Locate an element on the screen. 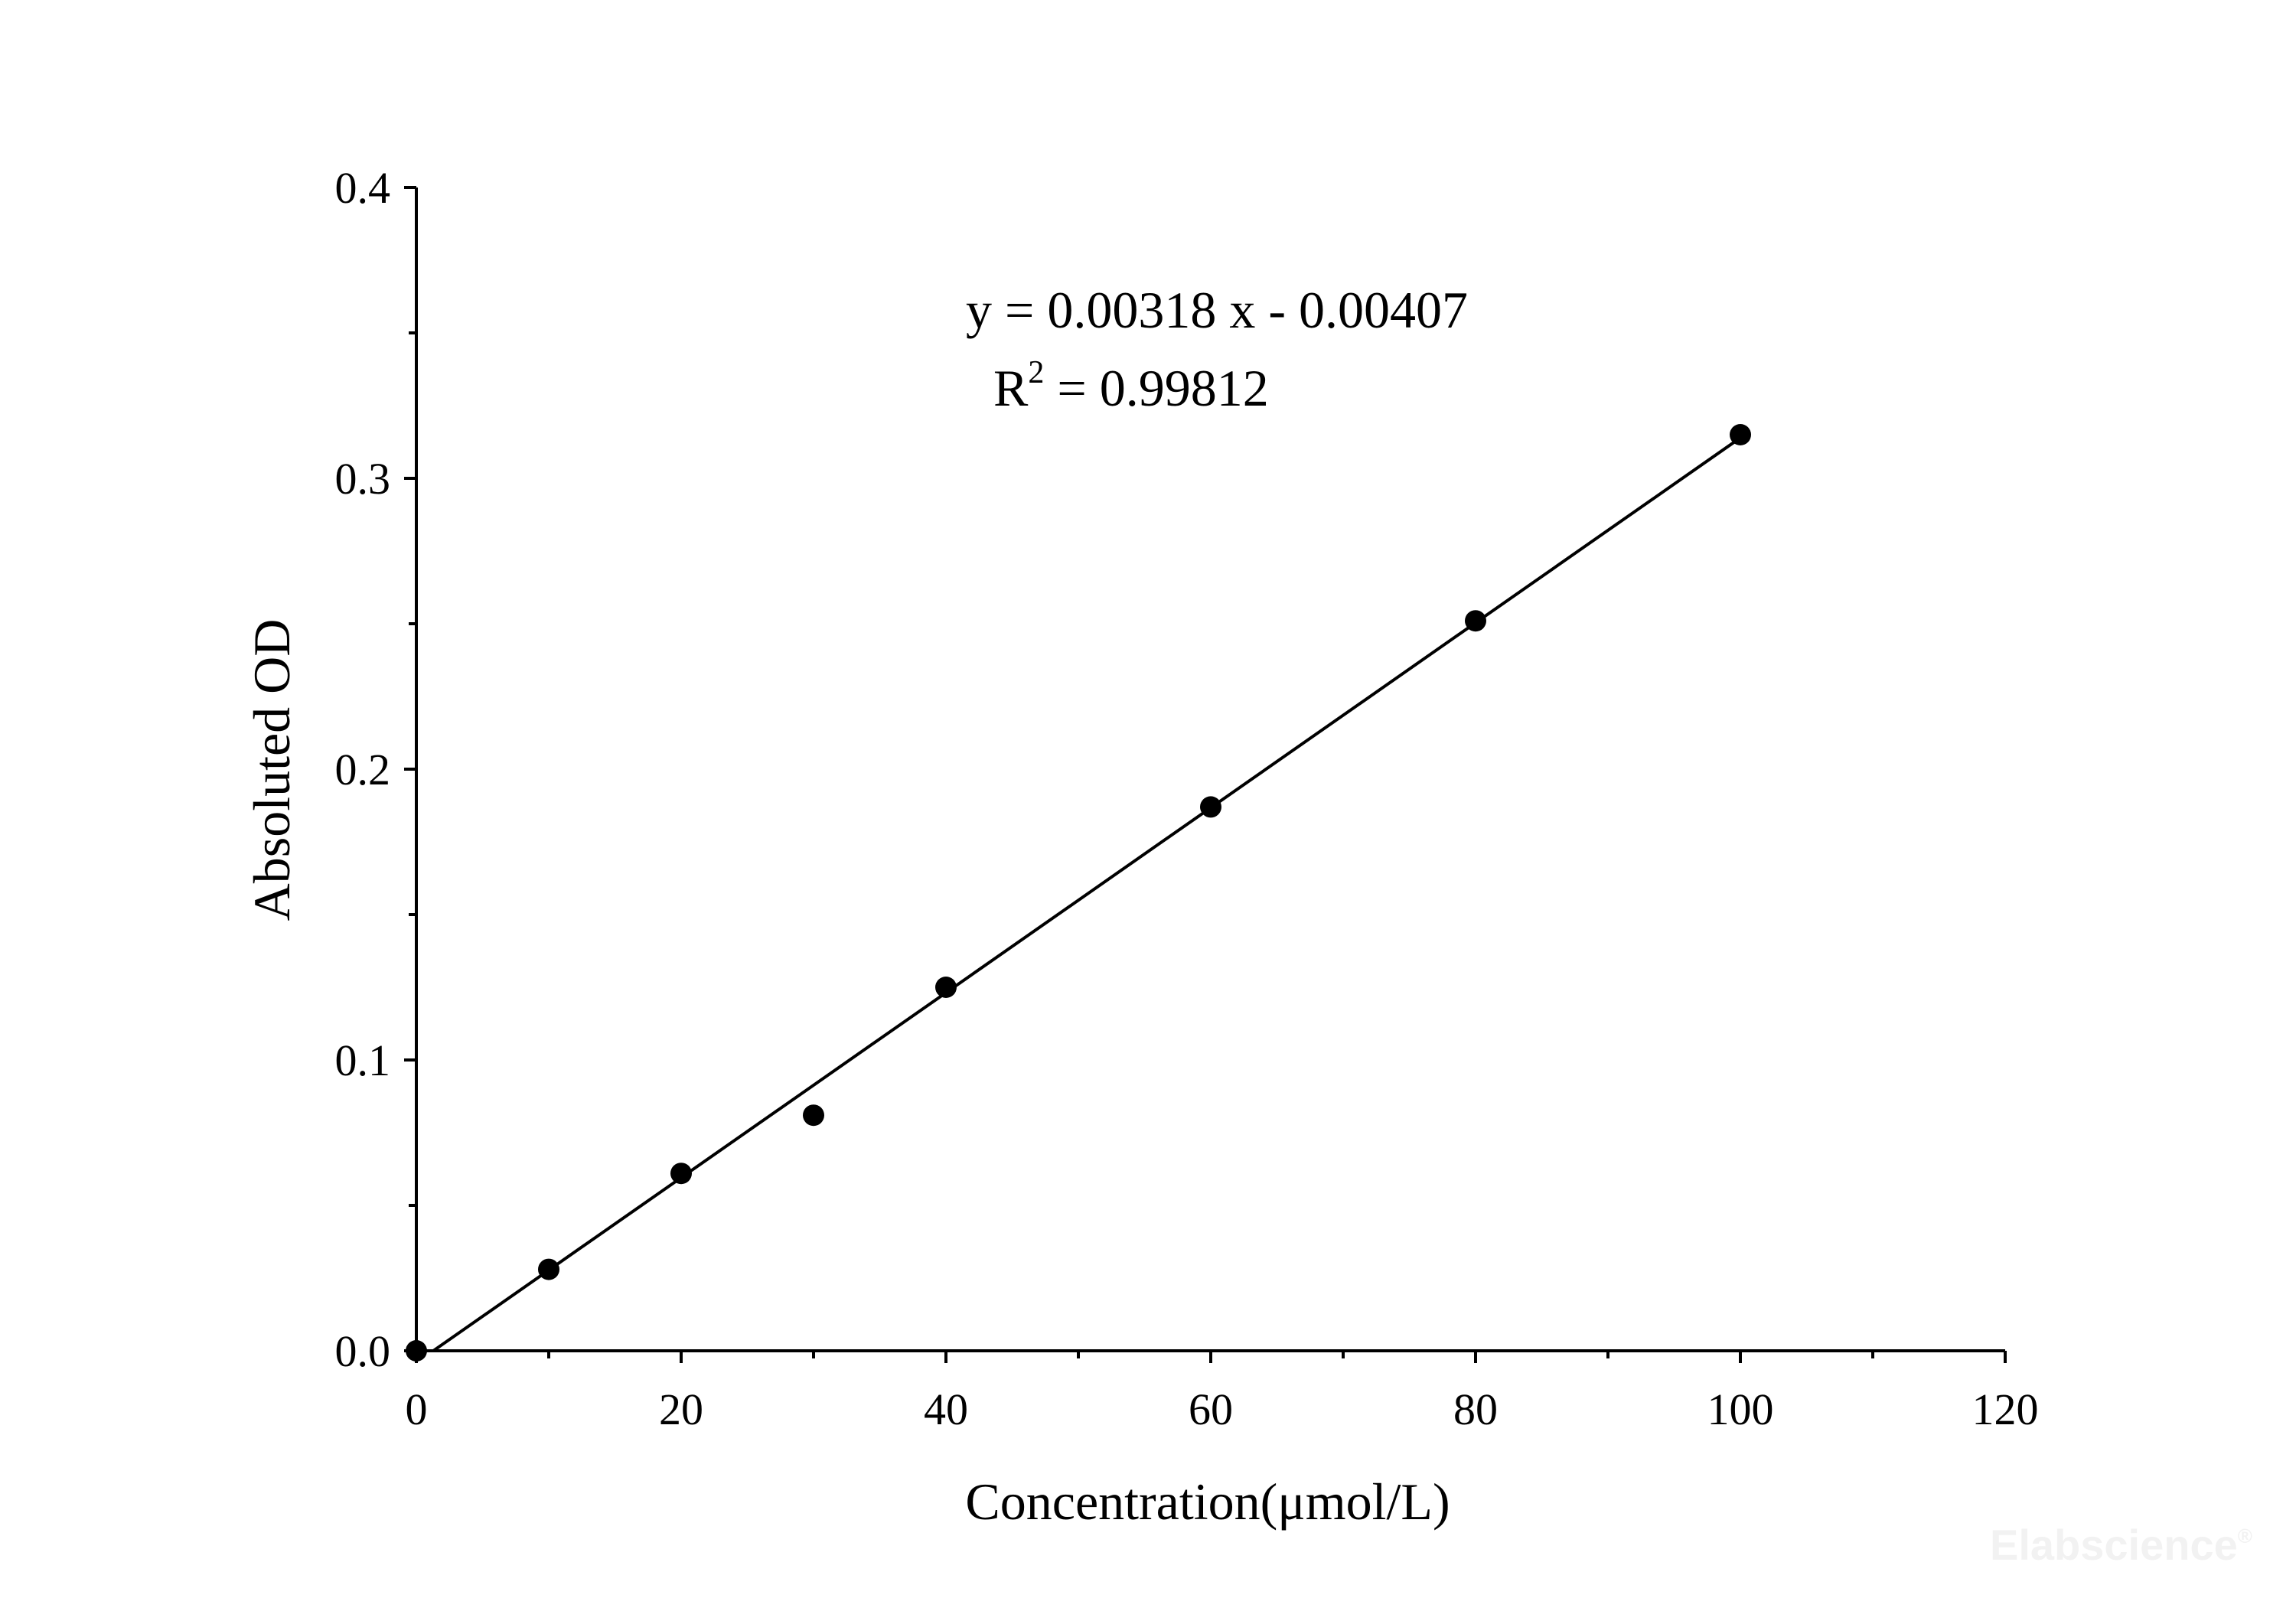 The image size is (2296, 1598). watermark-text: Elabscience is located at coordinates (2114, 1545).